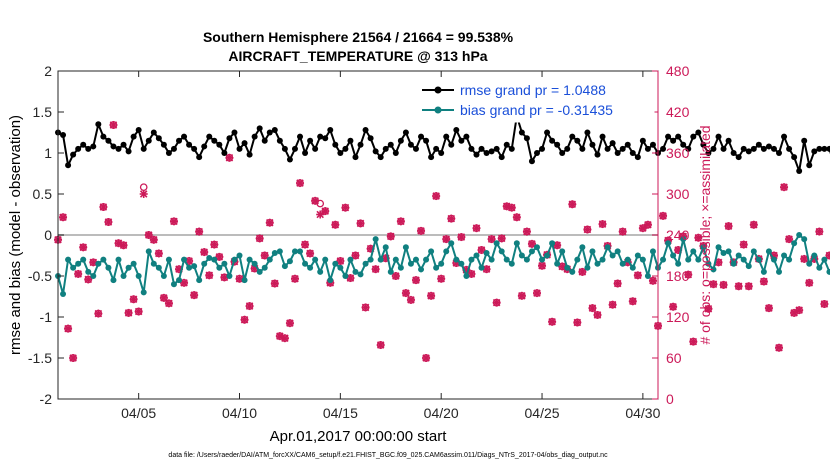 This screenshot has width=830, height=470. What do you see at coordinates (678, 194) in the screenshot?
I see `y2-tick-label: 300` at bounding box center [678, 194].